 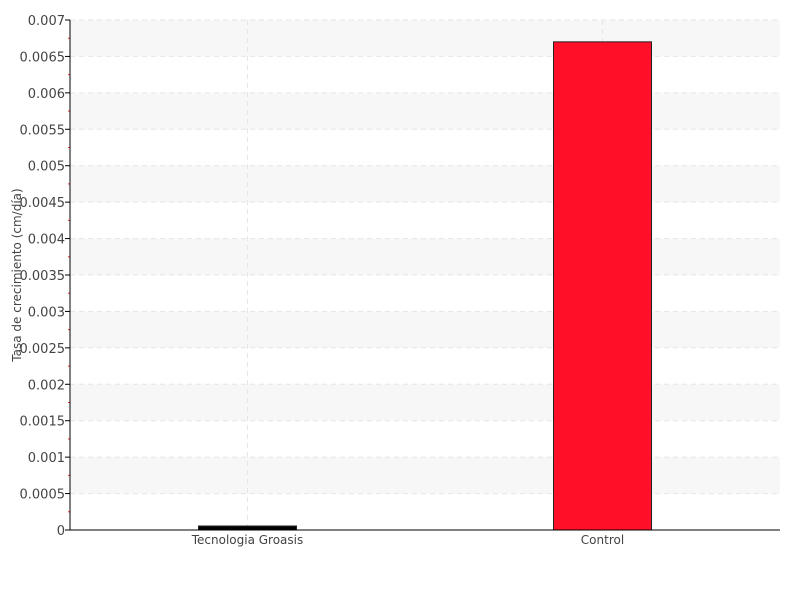 I want to click on x-tick-label: Control, so click(x=602, y=540).